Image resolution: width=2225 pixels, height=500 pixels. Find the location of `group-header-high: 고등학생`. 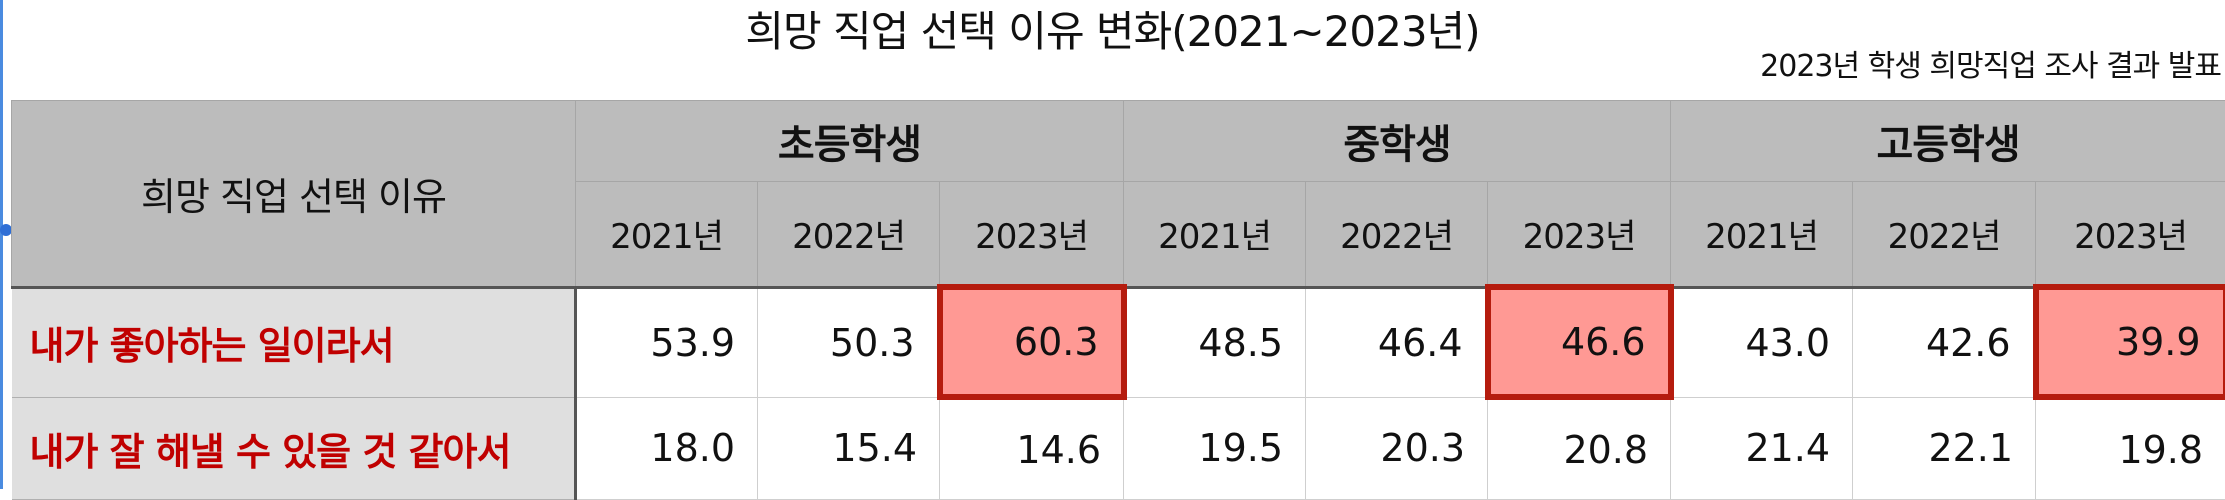

group-header-high: 고등학생 is located at coordinates (1948, 141).